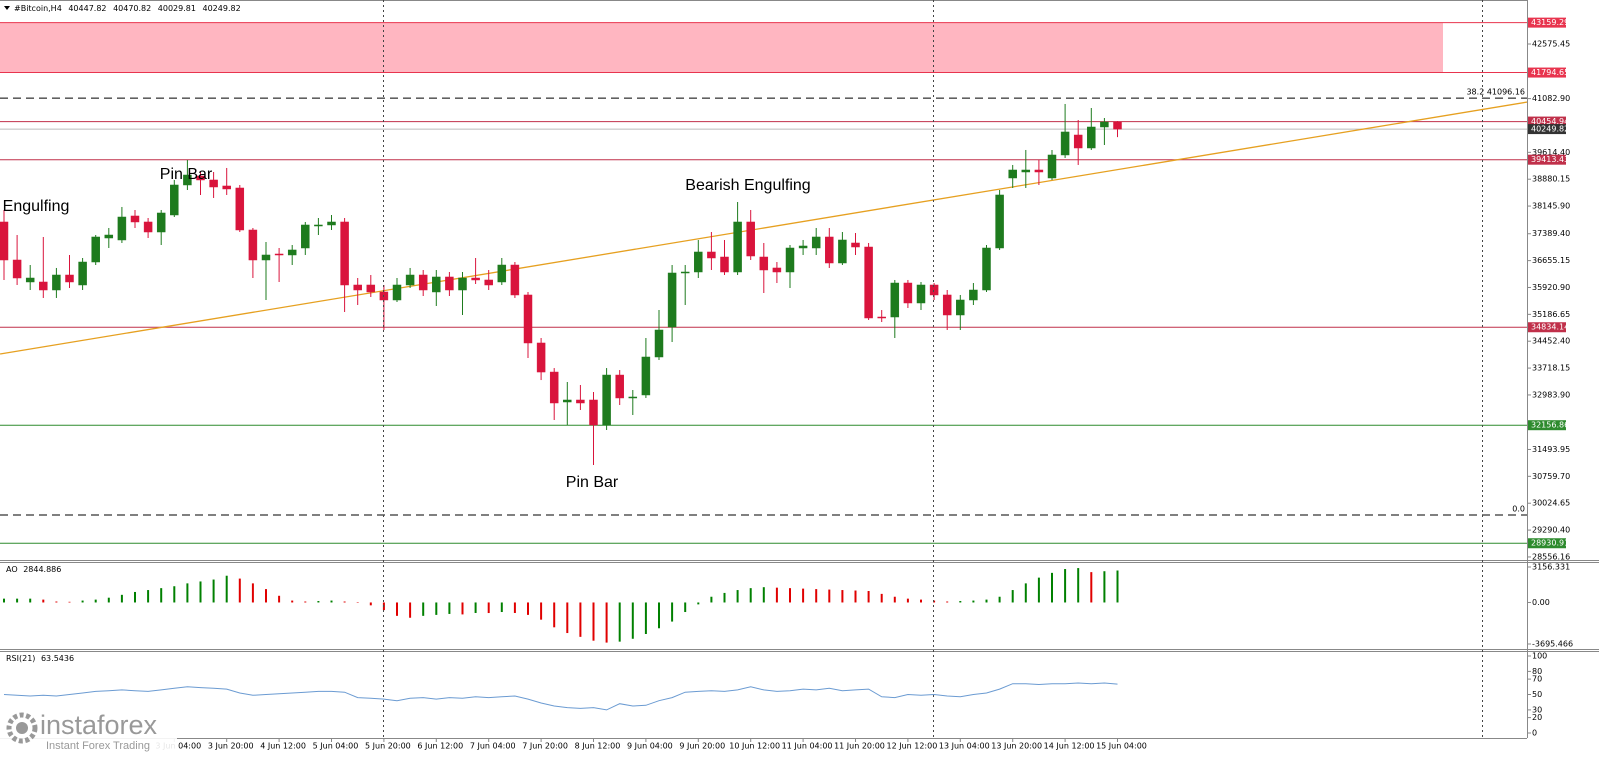 This screenshot has width=1599, height=774. I want to click on y-tick-label: 50, so click(1537, 694).